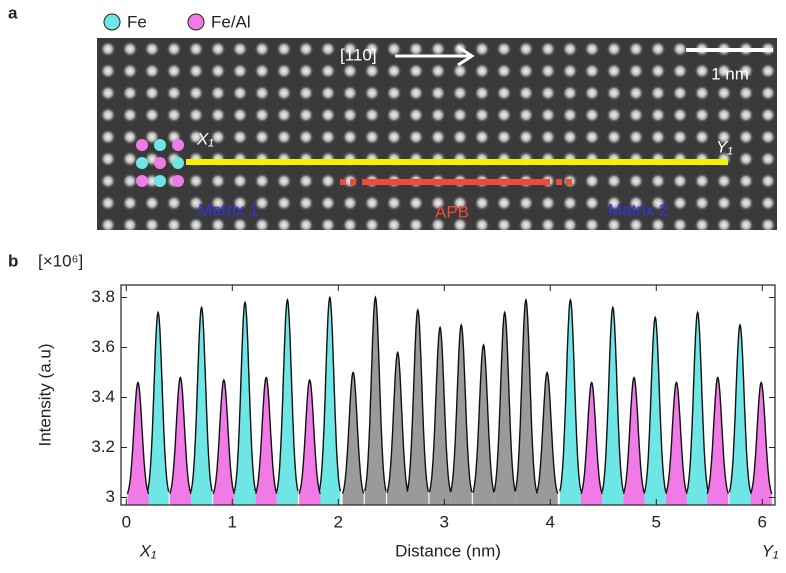 The width and height of the screenshot is (786, 573). What do you see at coordinates (103, 396) in the screenshot?
I see `y-tick-label: 3.4` at bounding box center [103, 396].